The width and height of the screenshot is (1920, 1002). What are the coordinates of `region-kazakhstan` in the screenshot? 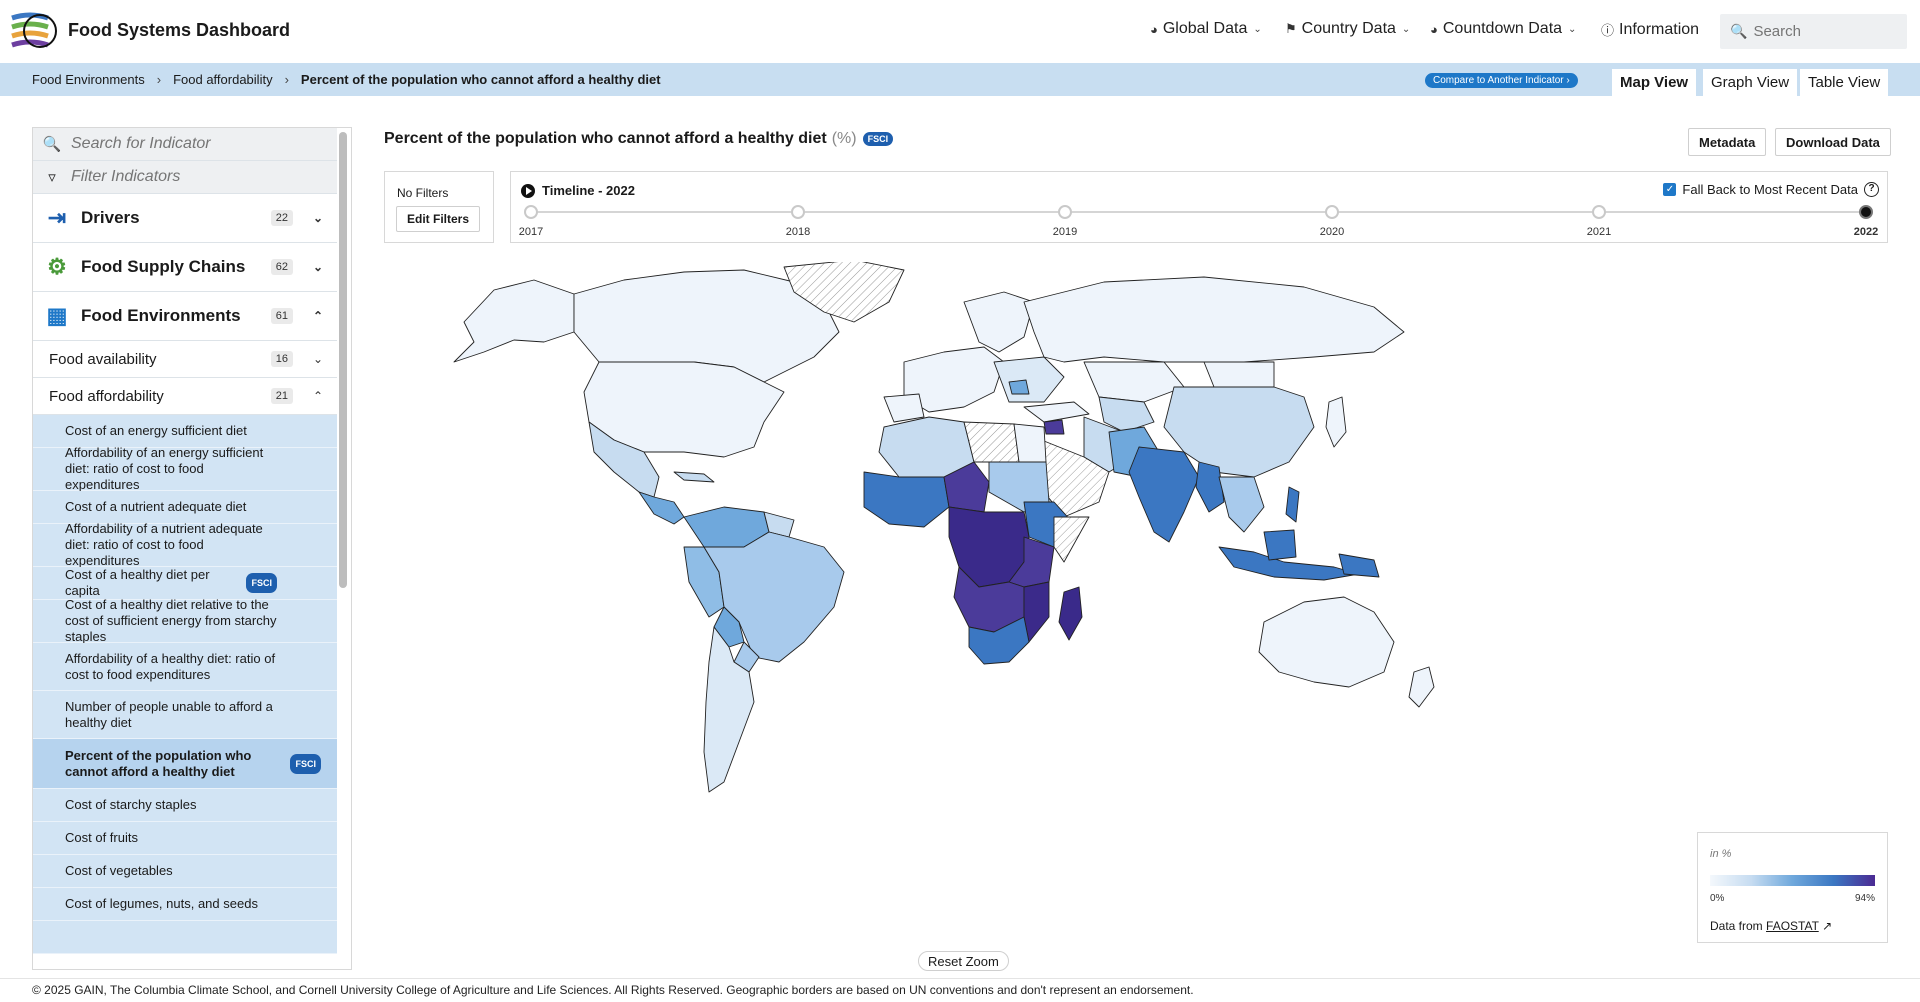 It's located at (1134, 382).